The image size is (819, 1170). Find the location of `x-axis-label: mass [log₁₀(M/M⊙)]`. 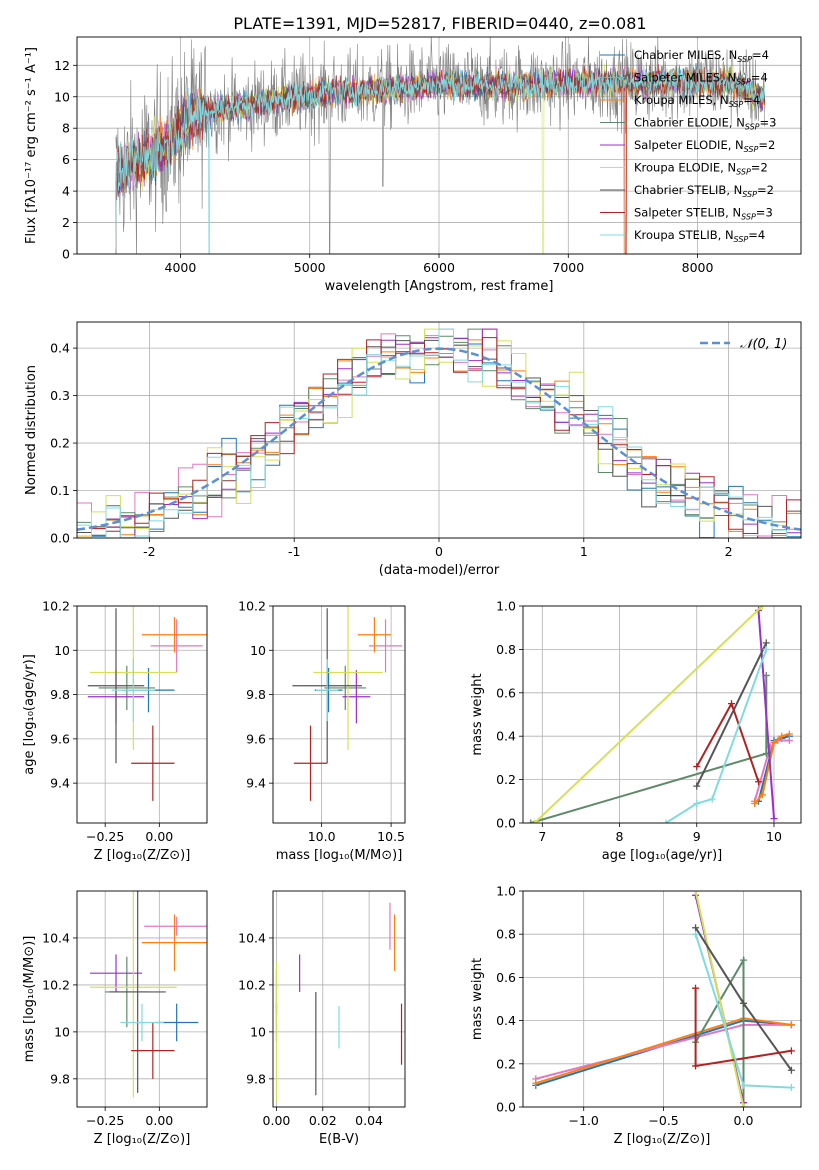

x-axis-label: mass [log₁₀(M/M⊙)] is located at coordinates (339, 855).